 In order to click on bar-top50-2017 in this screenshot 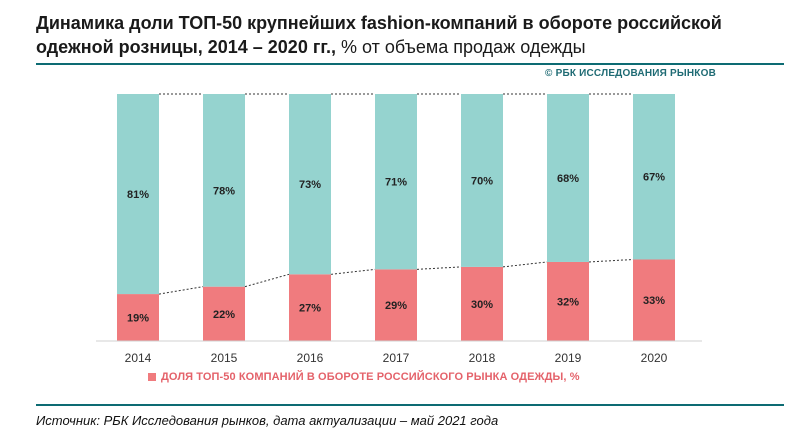, I will do `click(396, 305)`.